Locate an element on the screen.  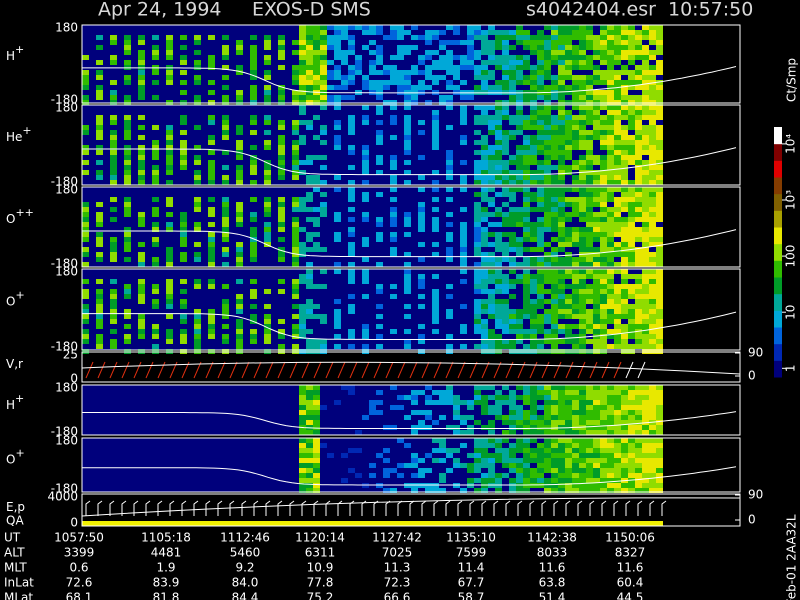
panel: O+180-180 is located at coordinates (373, 465).